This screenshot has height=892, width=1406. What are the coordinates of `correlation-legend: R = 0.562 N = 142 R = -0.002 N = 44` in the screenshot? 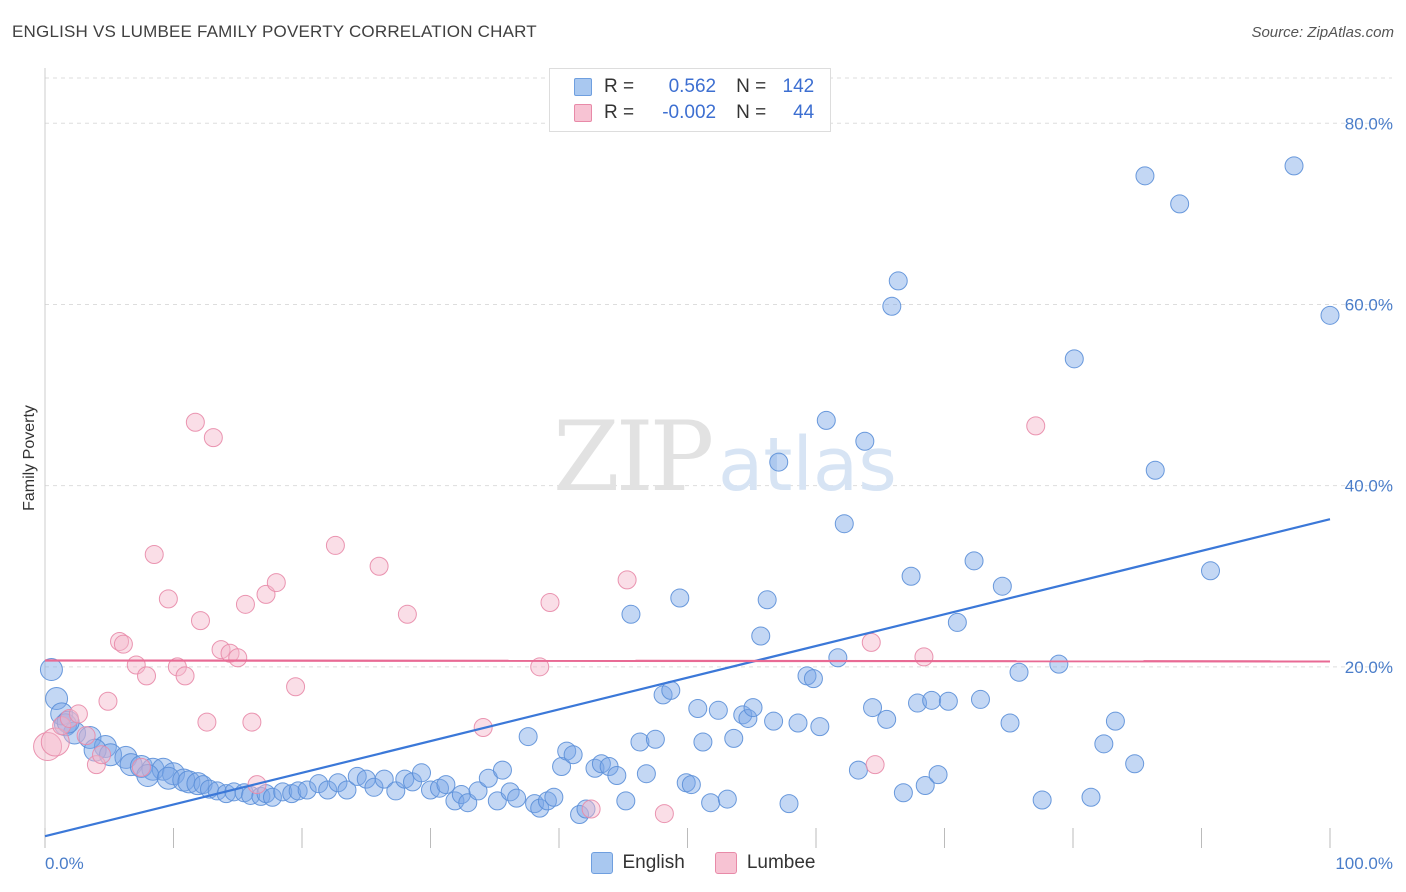 It's located at (690, 100).